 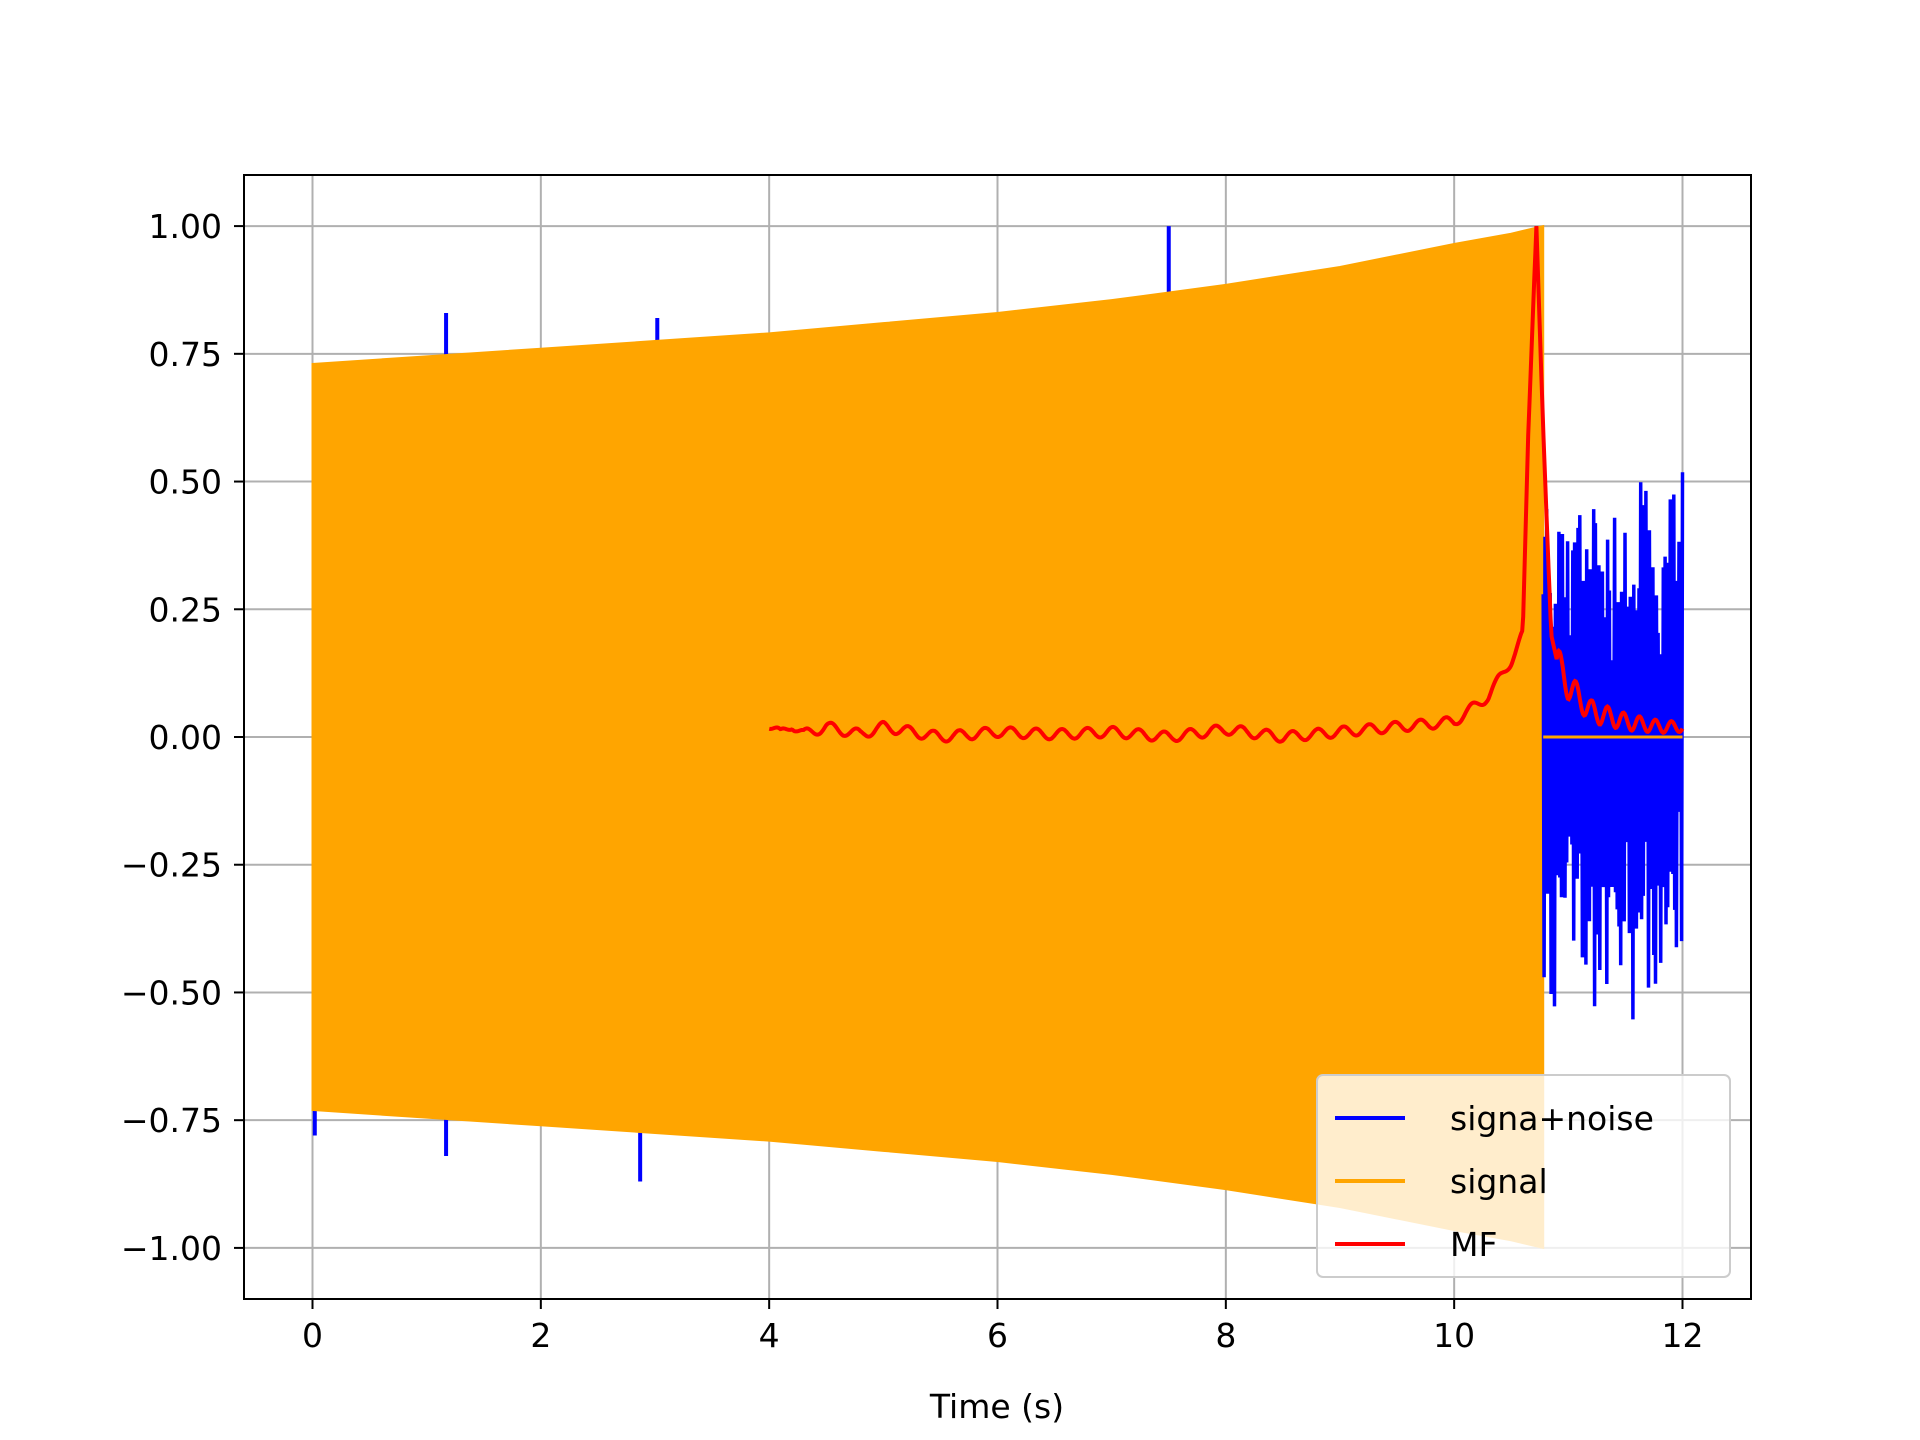 I want to click on x-tick-label: 0, so click(x=312, y=1335).